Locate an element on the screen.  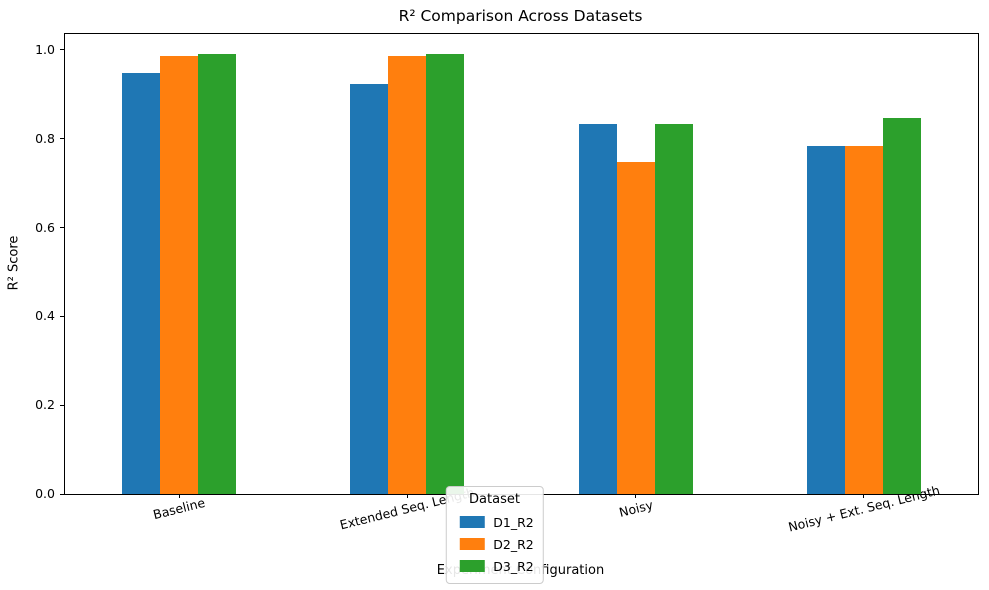
legend-entry-label: D2_R2 is located at coordinates (513, 544).